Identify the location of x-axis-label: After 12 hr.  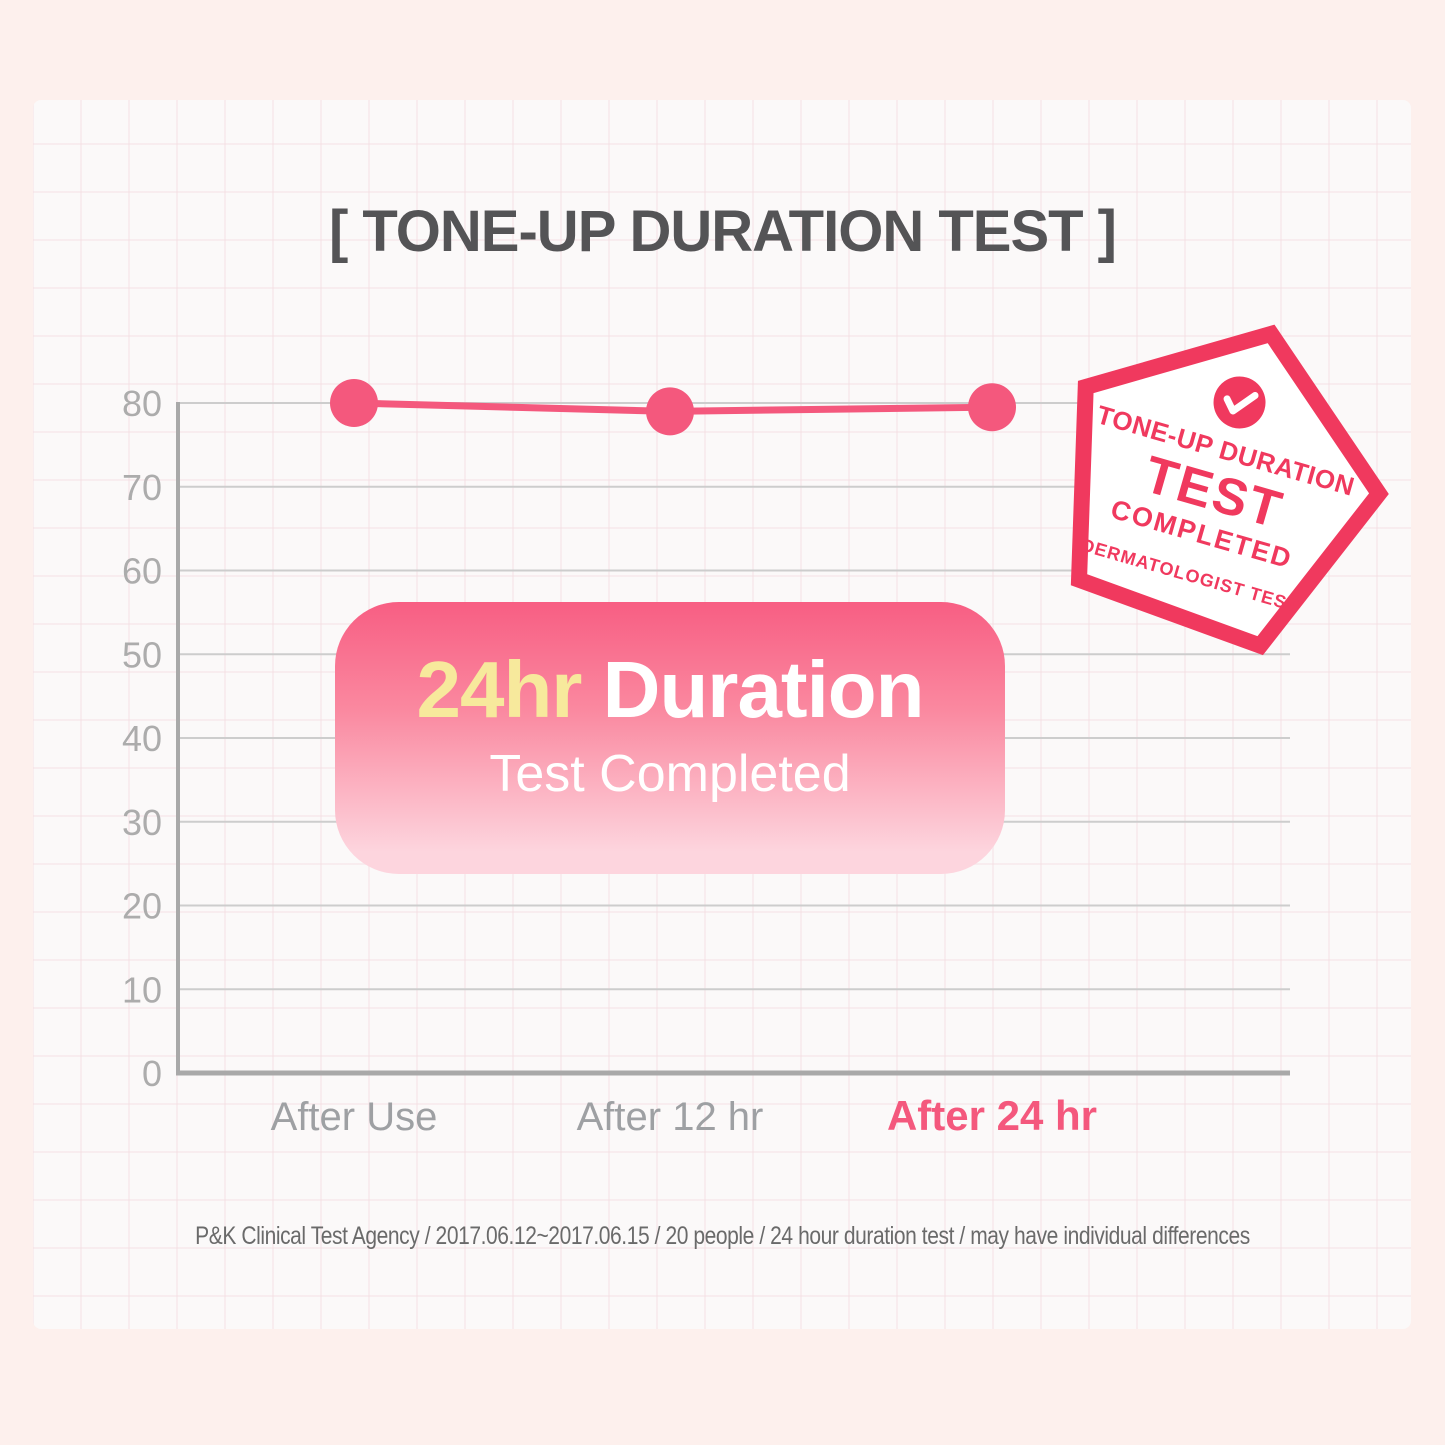
(670, 1117).